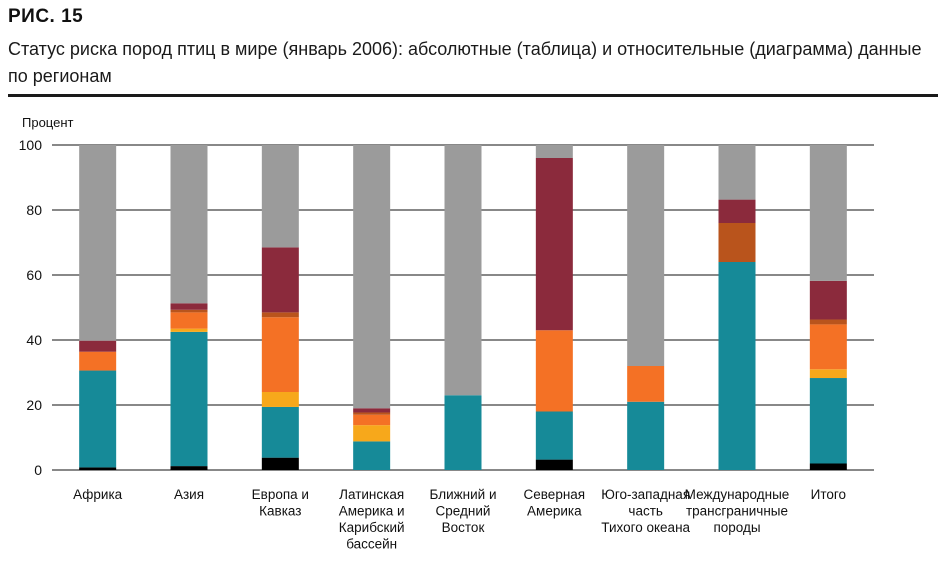 This screenshot has height=572, width=944. I want to click on y-tick-label: 80, so click(34, 210).